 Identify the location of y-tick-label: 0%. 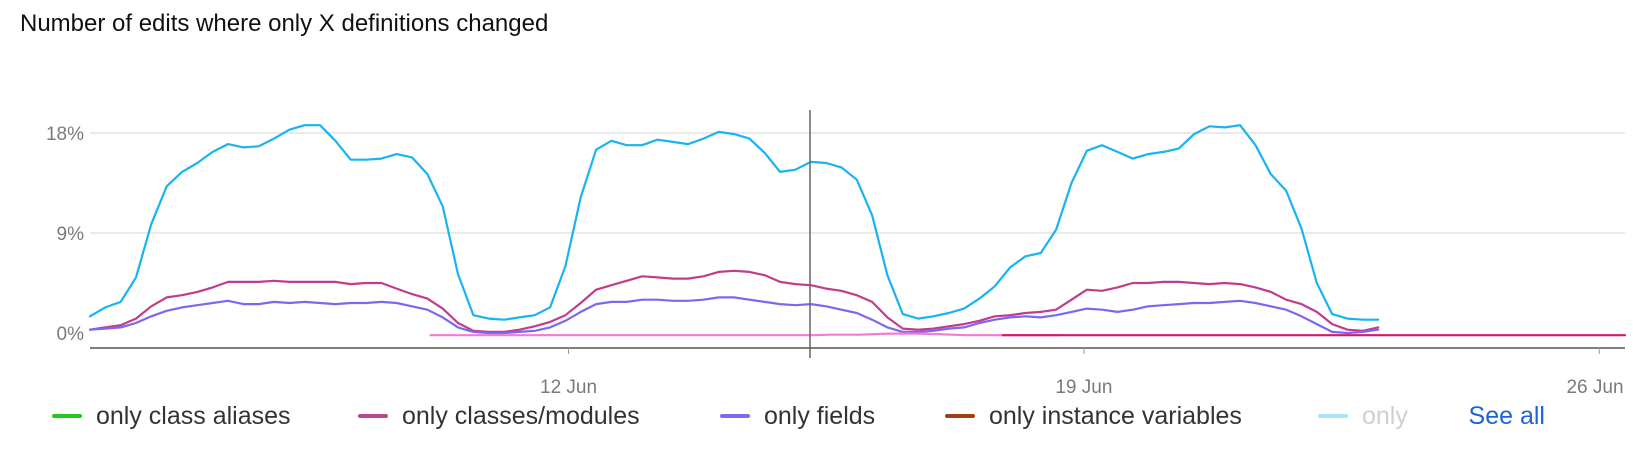
(71, 334).